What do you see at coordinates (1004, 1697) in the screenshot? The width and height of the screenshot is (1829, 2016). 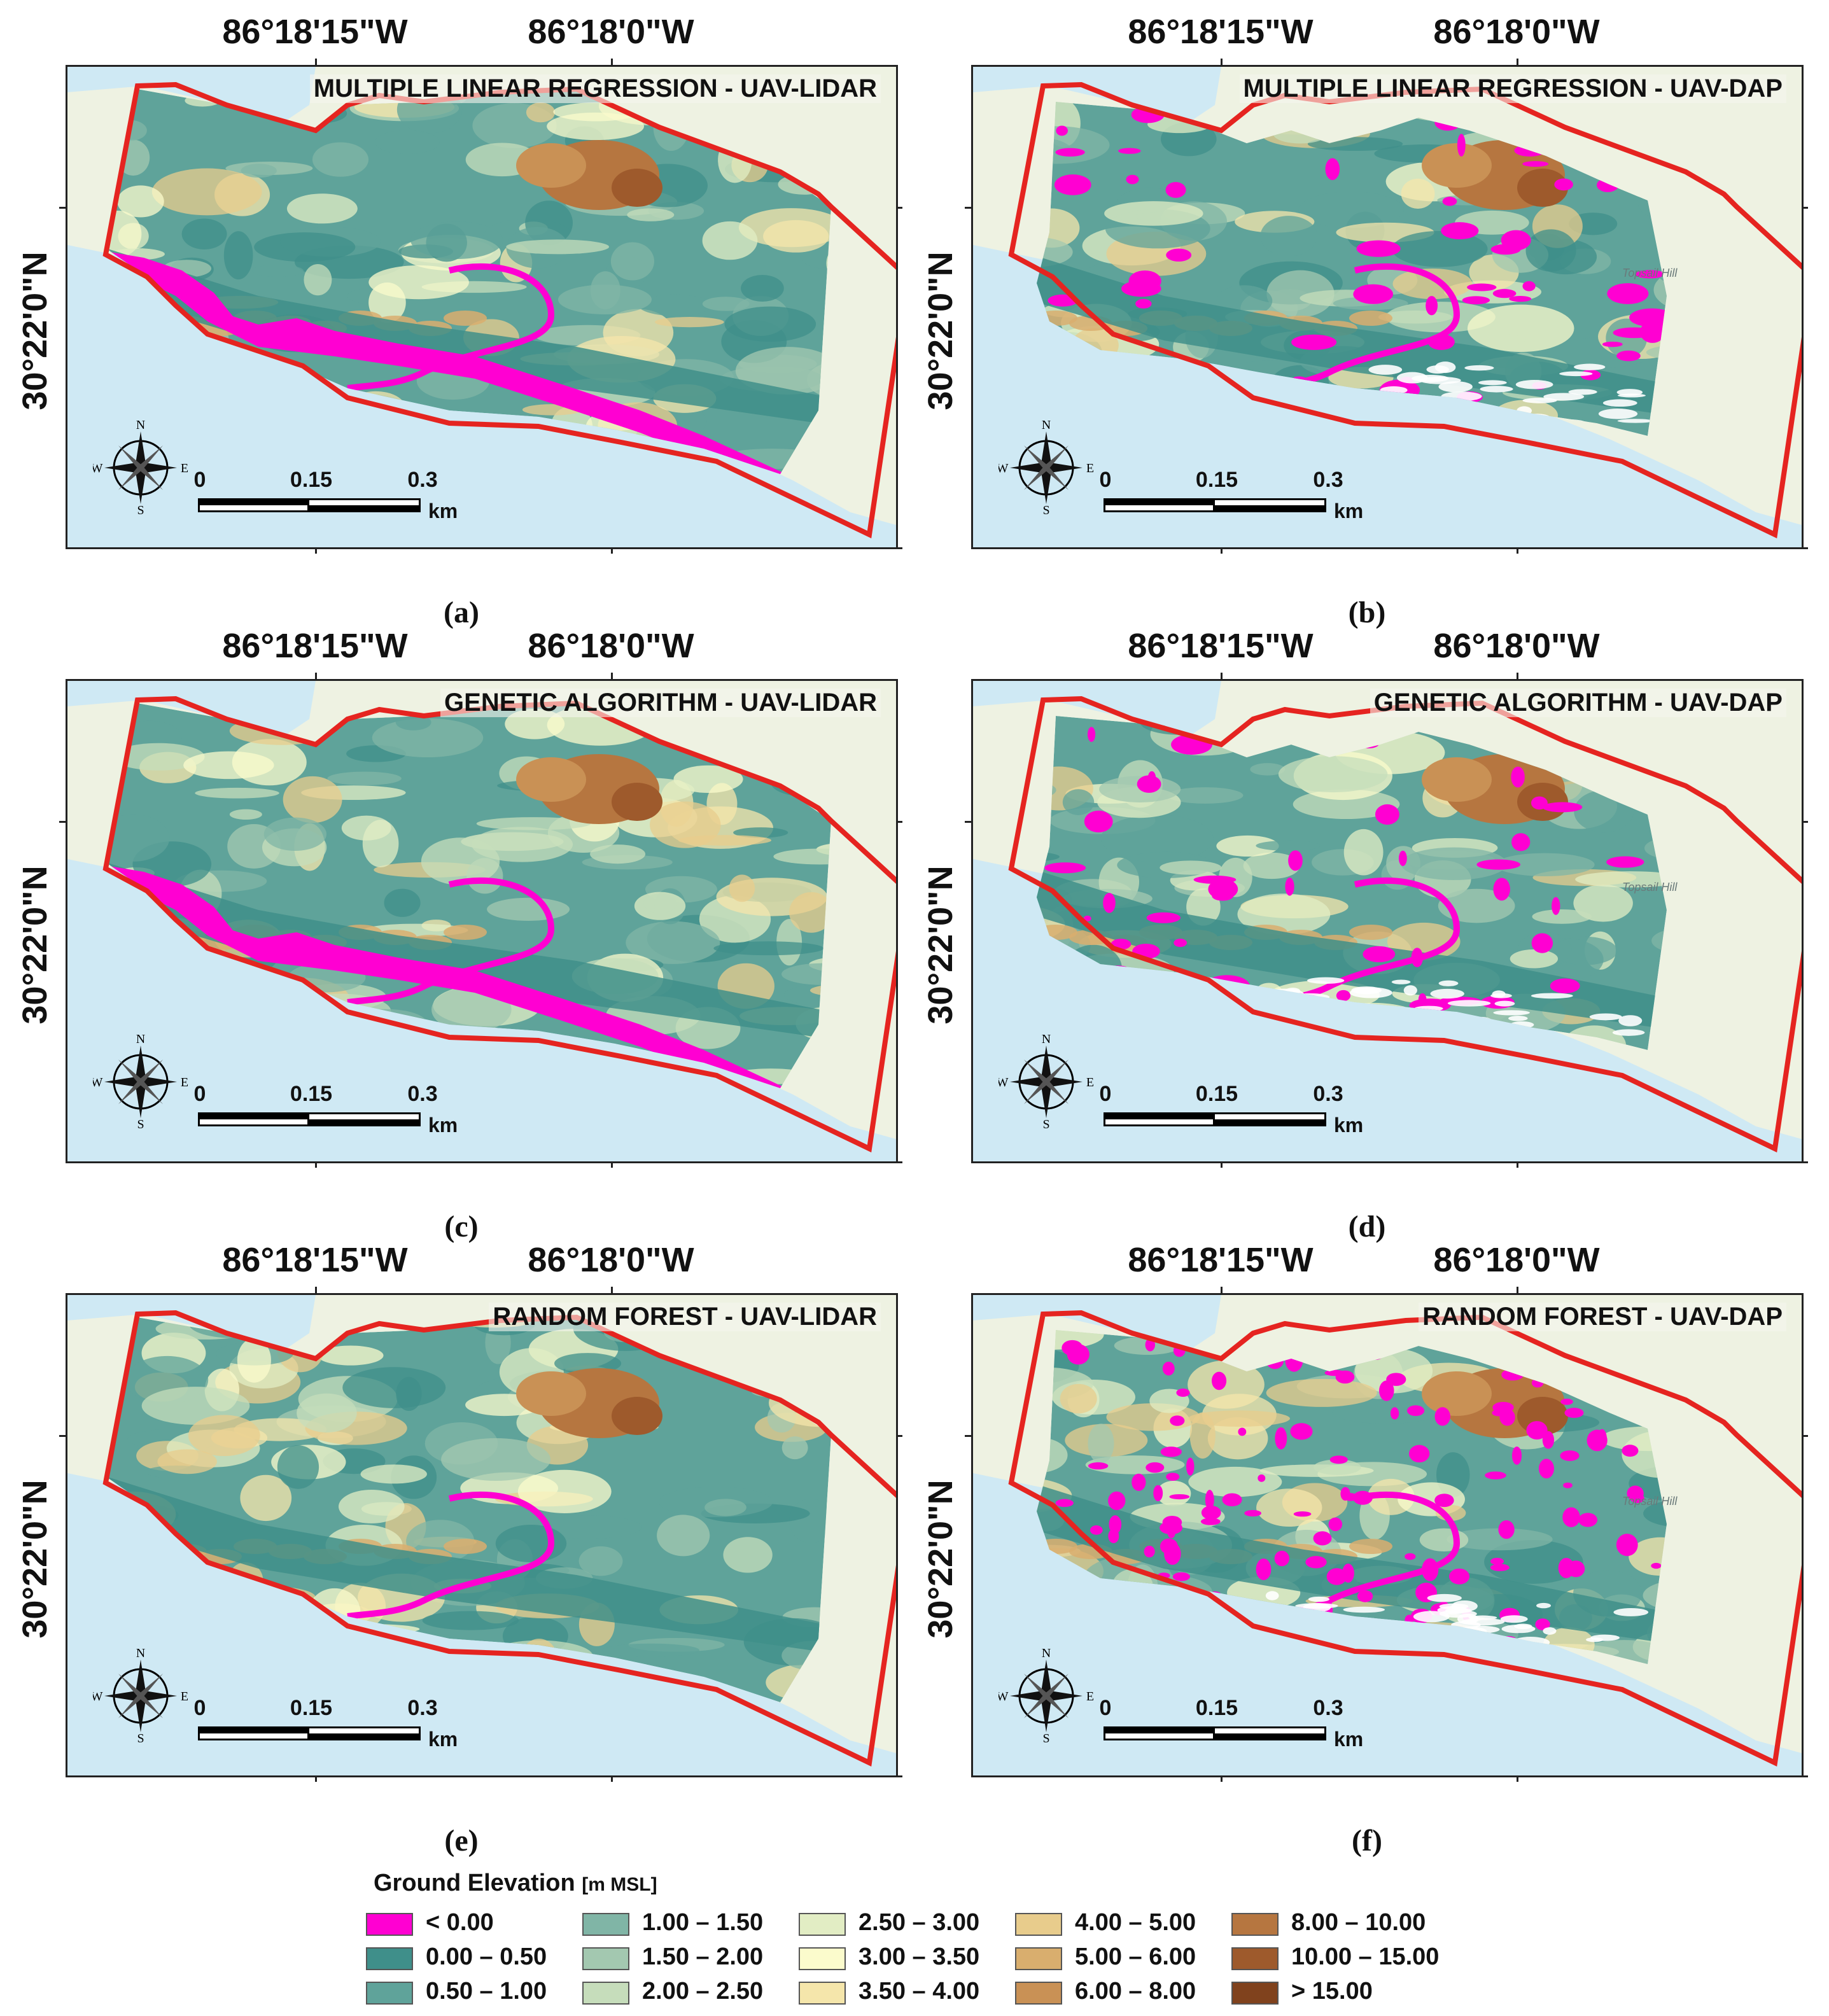 I see `compass-w-label: W` at bounding box center [1004, 1697].